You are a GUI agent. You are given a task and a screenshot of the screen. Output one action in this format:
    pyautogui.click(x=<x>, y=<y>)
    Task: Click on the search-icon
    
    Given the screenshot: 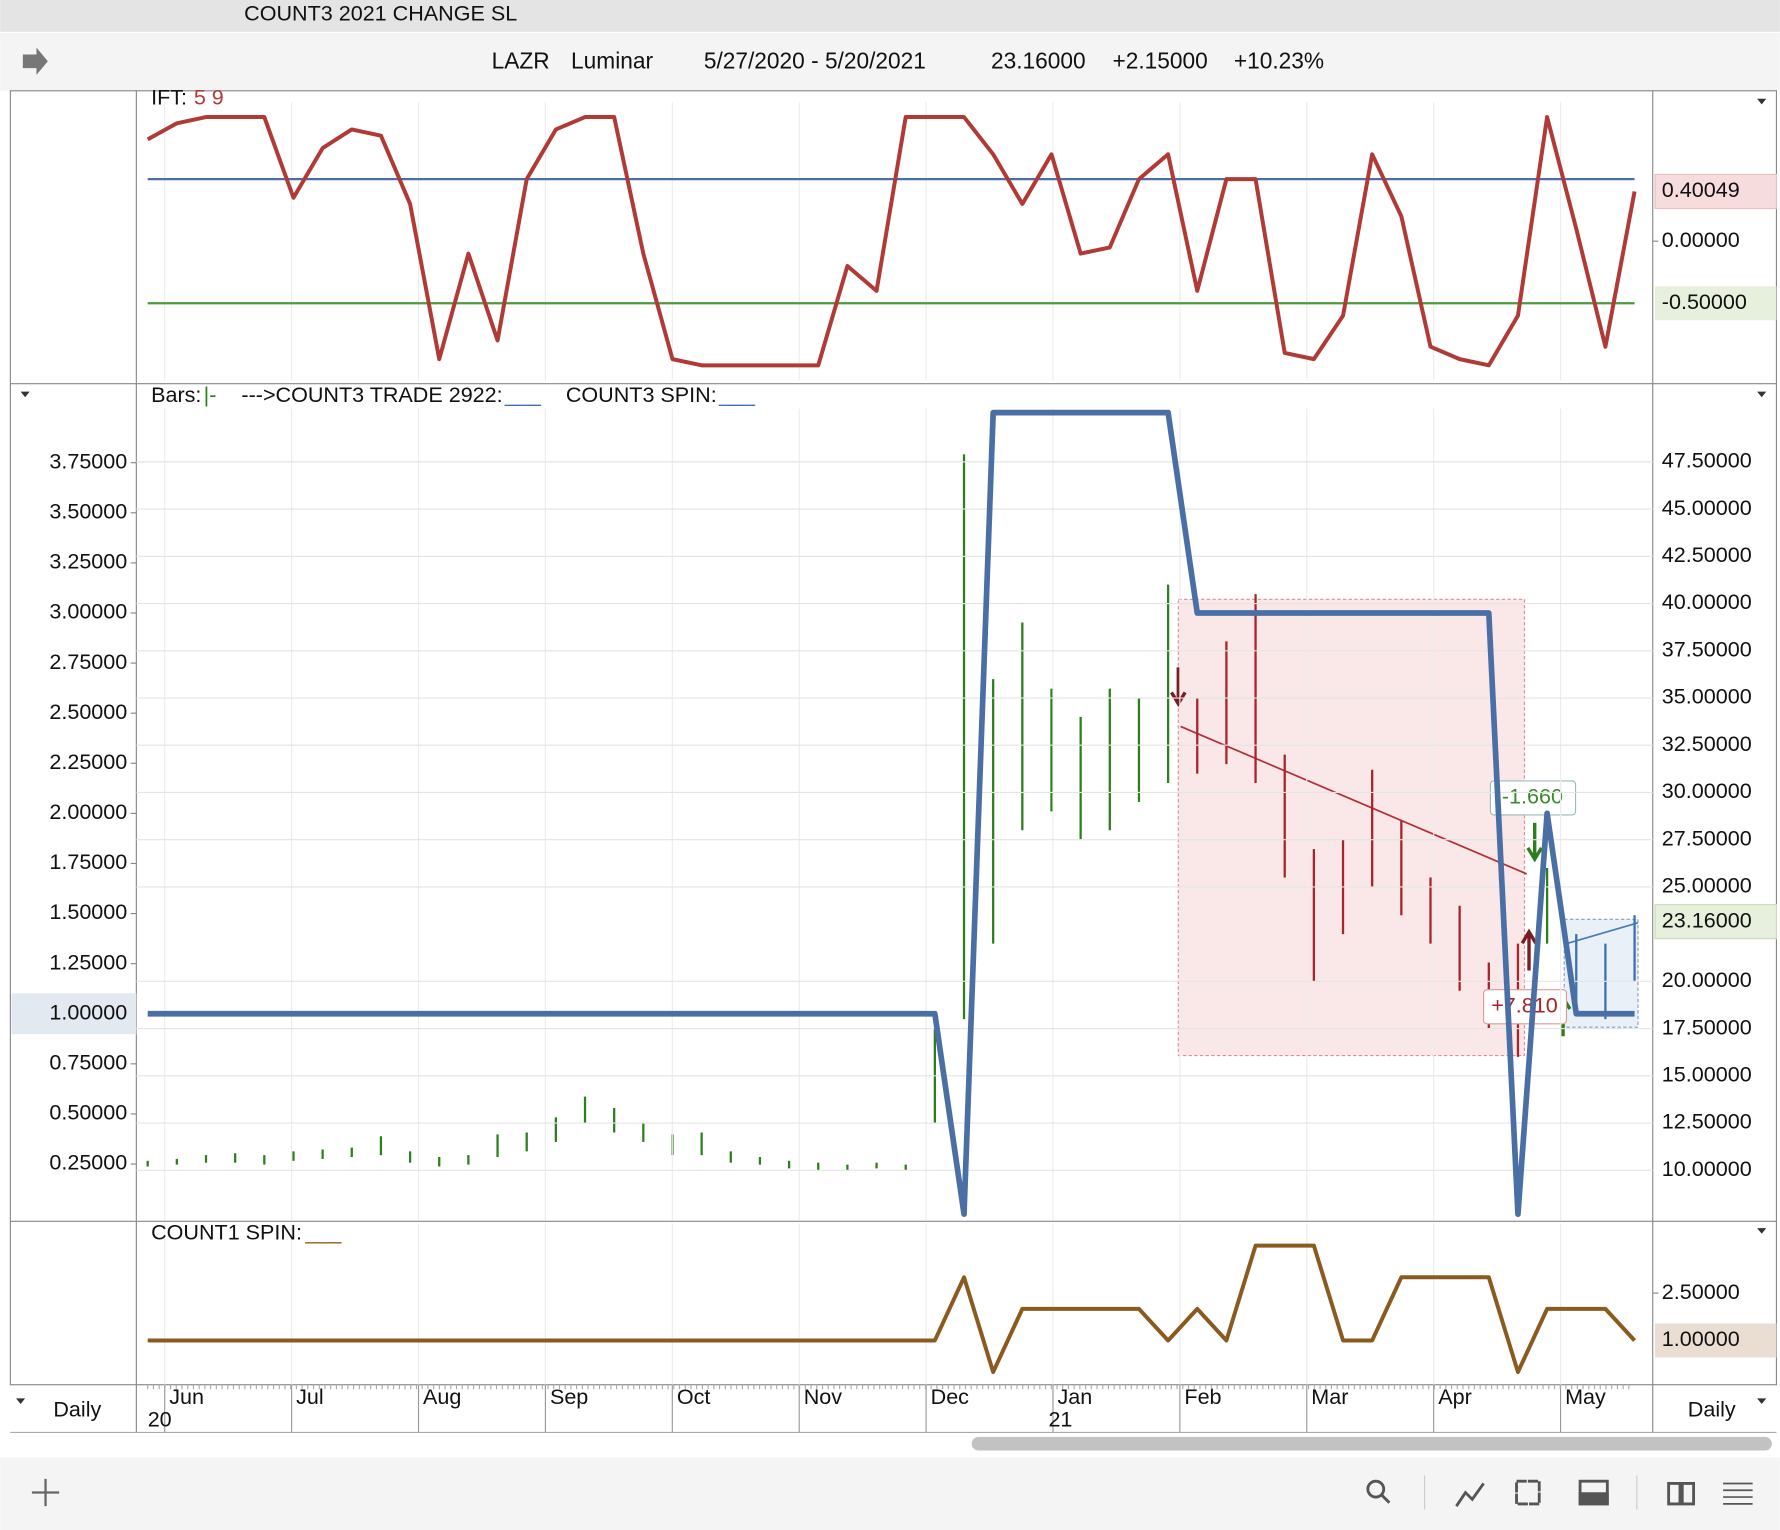 What is the action you would take?
    pyautogui.click(x=1376, y=1489)
    